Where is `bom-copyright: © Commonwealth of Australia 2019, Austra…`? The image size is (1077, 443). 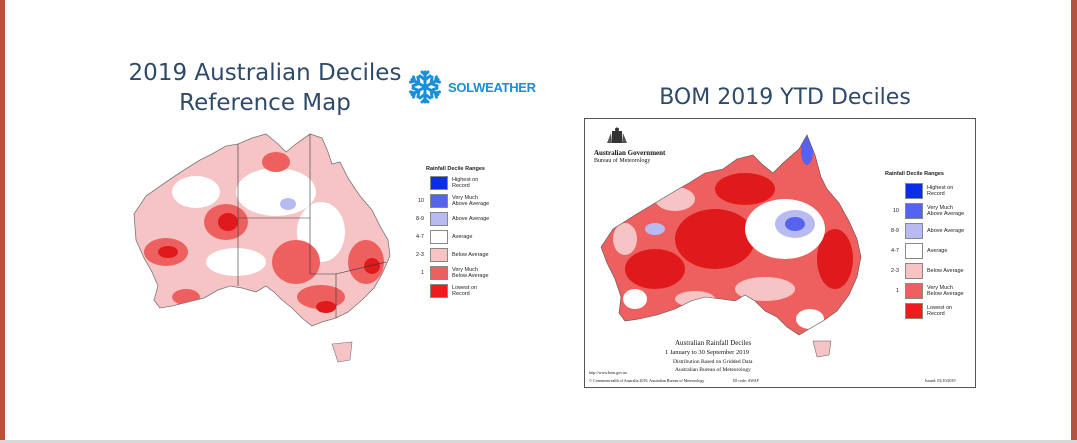 bom-copyright: © Commonwealth of Australia 2019, Austra… is located at coordinates (647, 380).